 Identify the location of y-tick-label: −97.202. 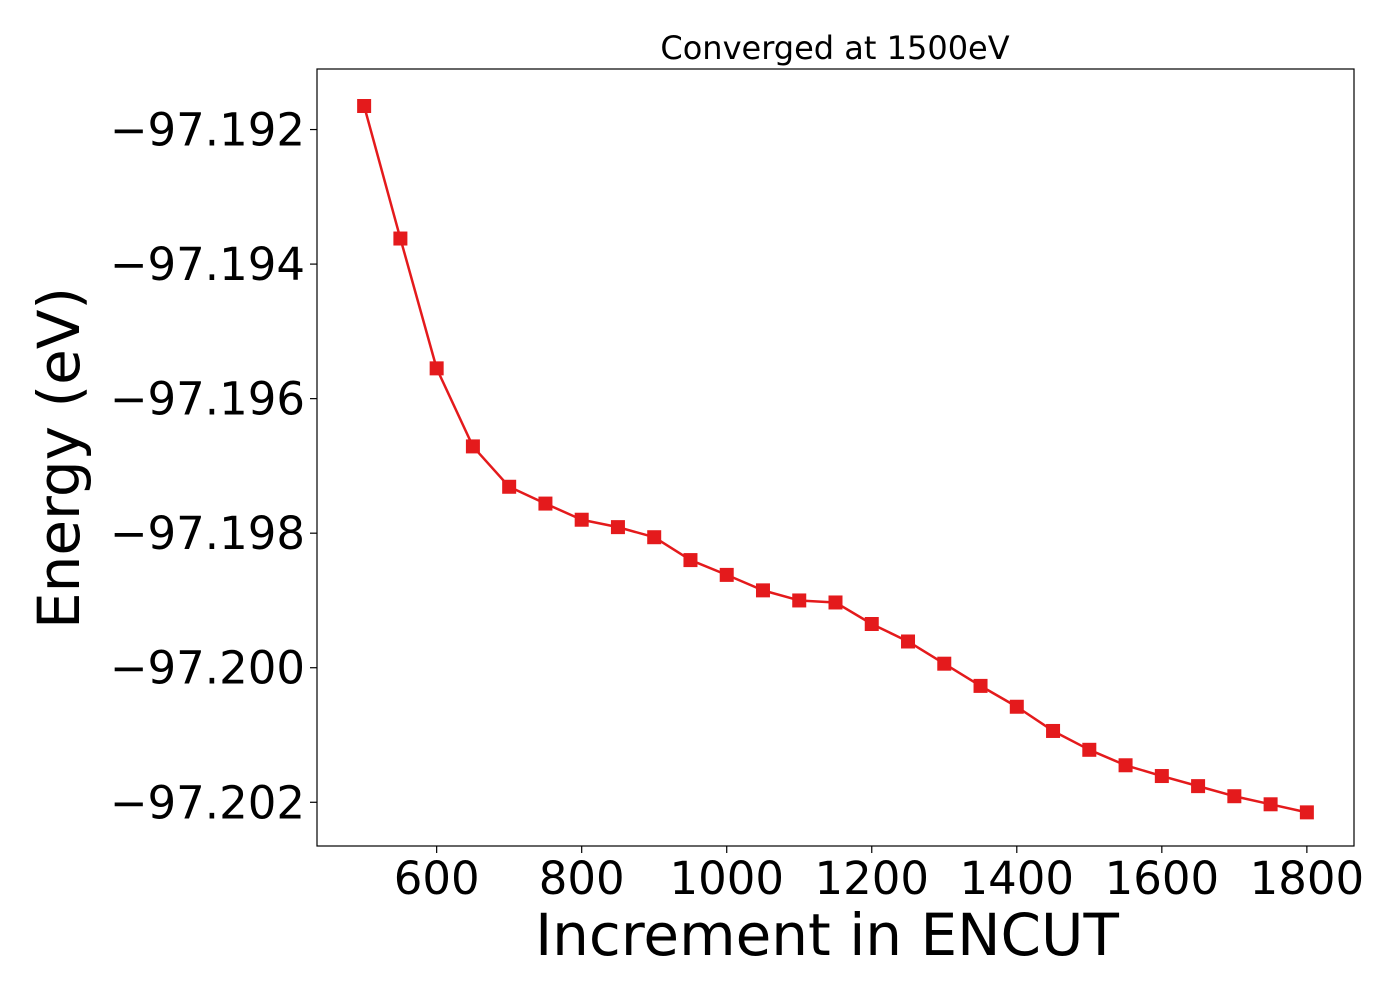
(207, 802).